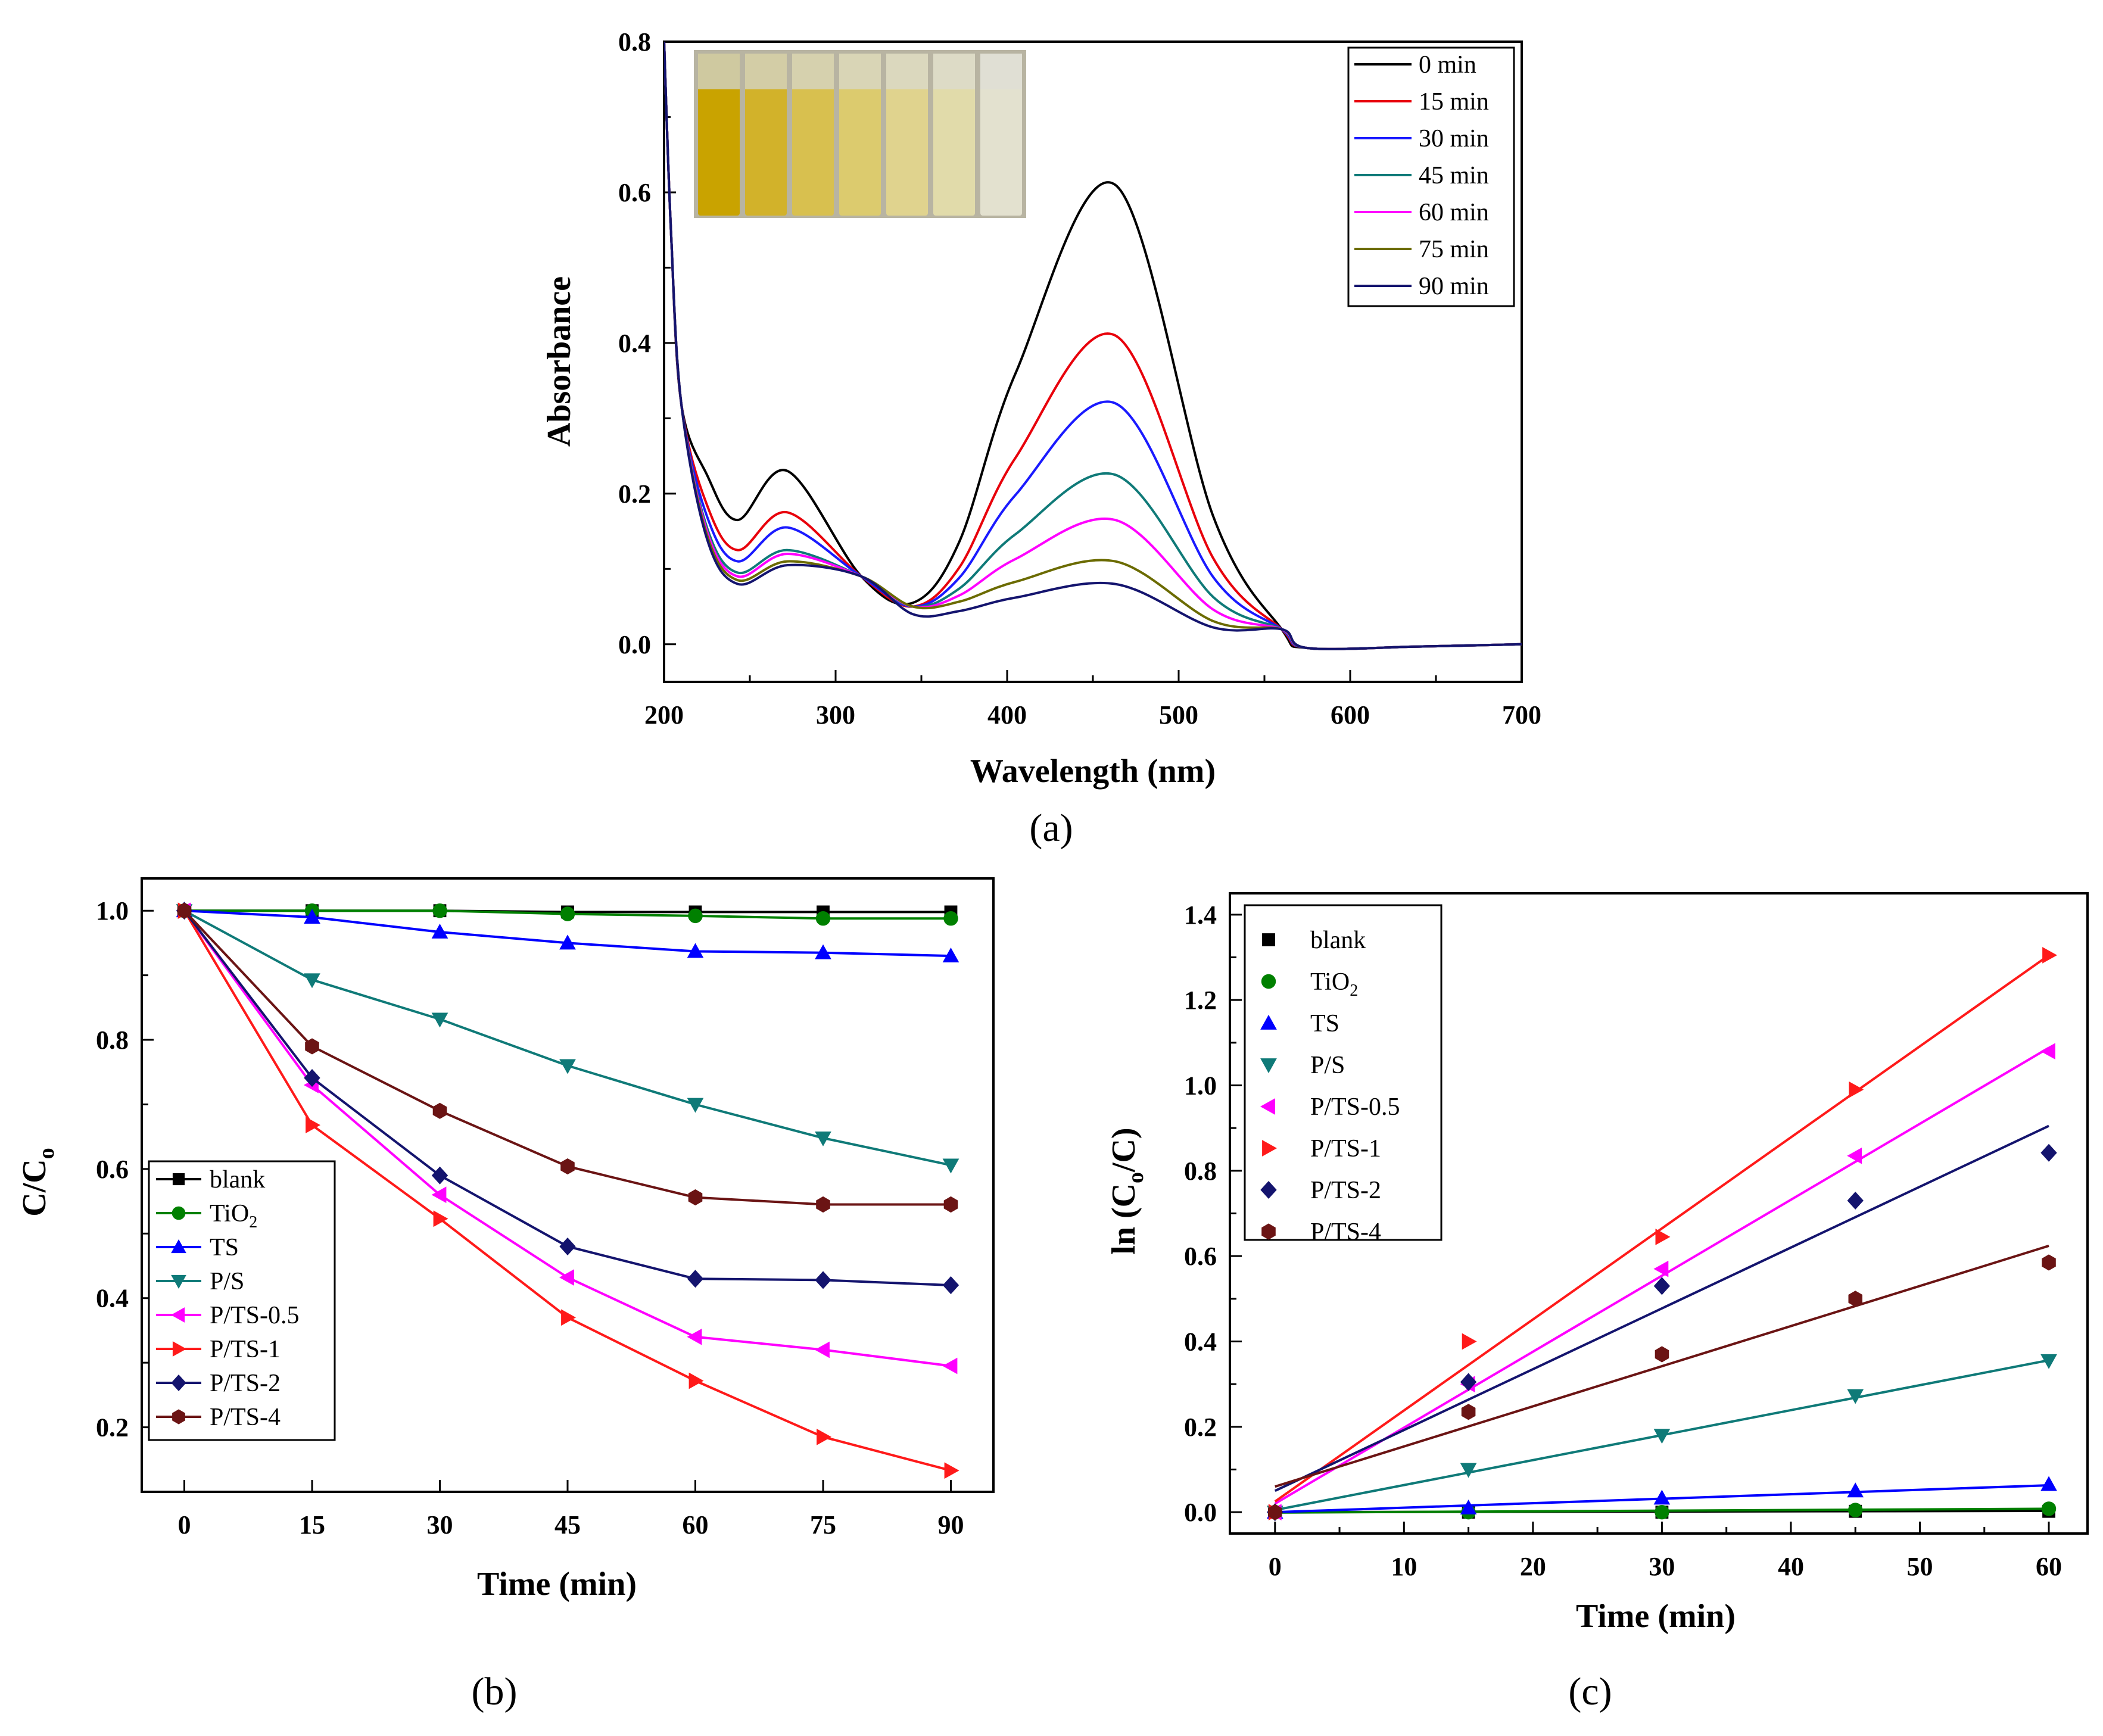 This screenshot has height=1736, width=2103. What do you see at coordinates (1454, 250) in the screenshot?
I see `legend-a-label: 75 min` at bounding box center [1454, 250].